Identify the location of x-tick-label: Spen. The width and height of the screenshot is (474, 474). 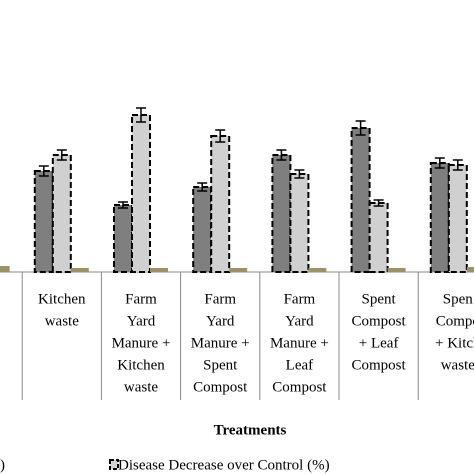
(458, 299).